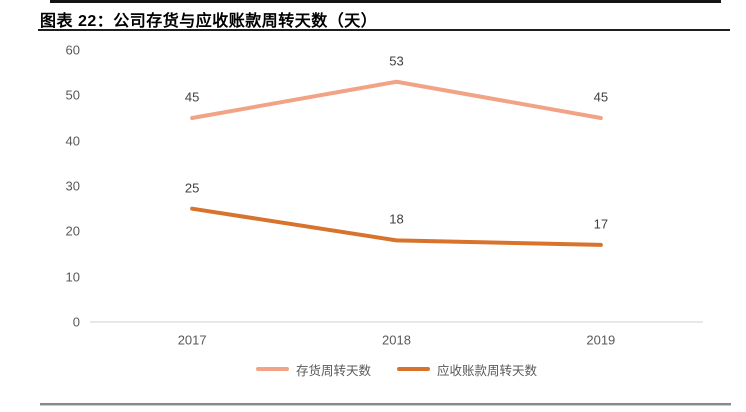  I want to click on data-label: 18, so click(396, 219).